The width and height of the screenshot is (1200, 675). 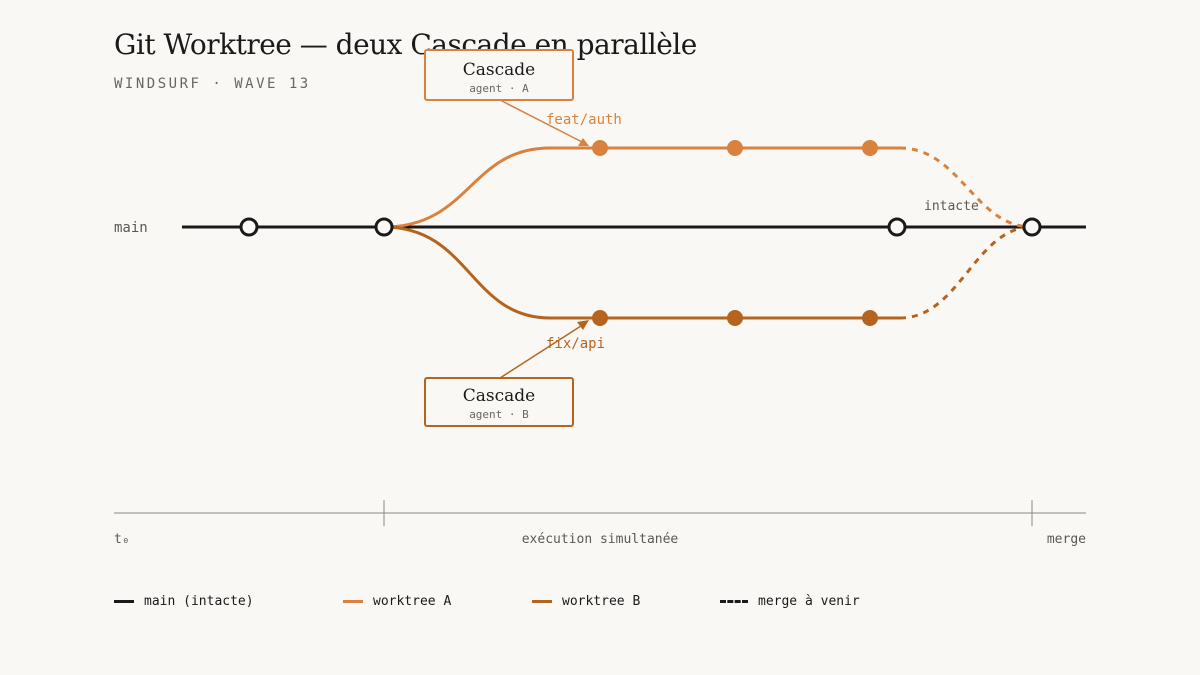 What do you see at coordinates (499, 70) in the screenshot?
I see `agent-a-title: Cascade` at bounding box center [499, 70].